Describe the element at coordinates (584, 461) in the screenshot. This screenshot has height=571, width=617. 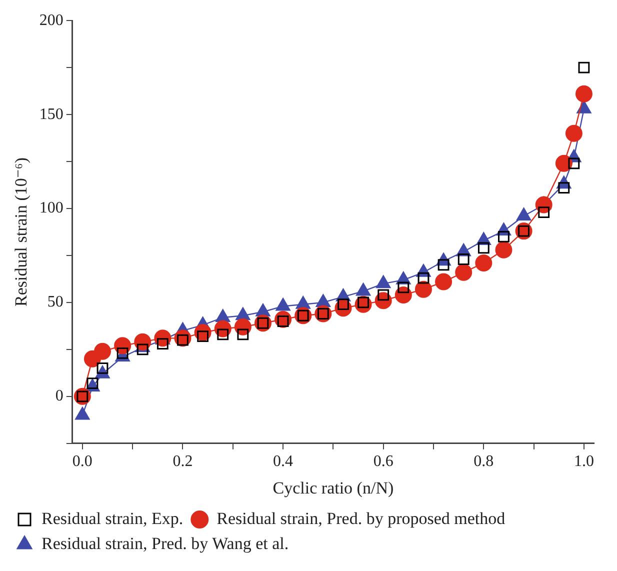
I see `x-tick-label: 1.0` at that location.